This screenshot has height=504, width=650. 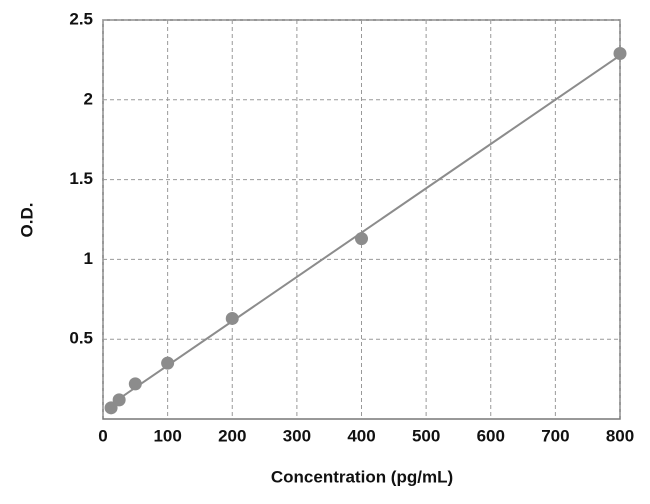 What do you see at coordinates (167, 435) in the screenshot?
I see `x-tick-label: 100` at bounding box center [167, 435].